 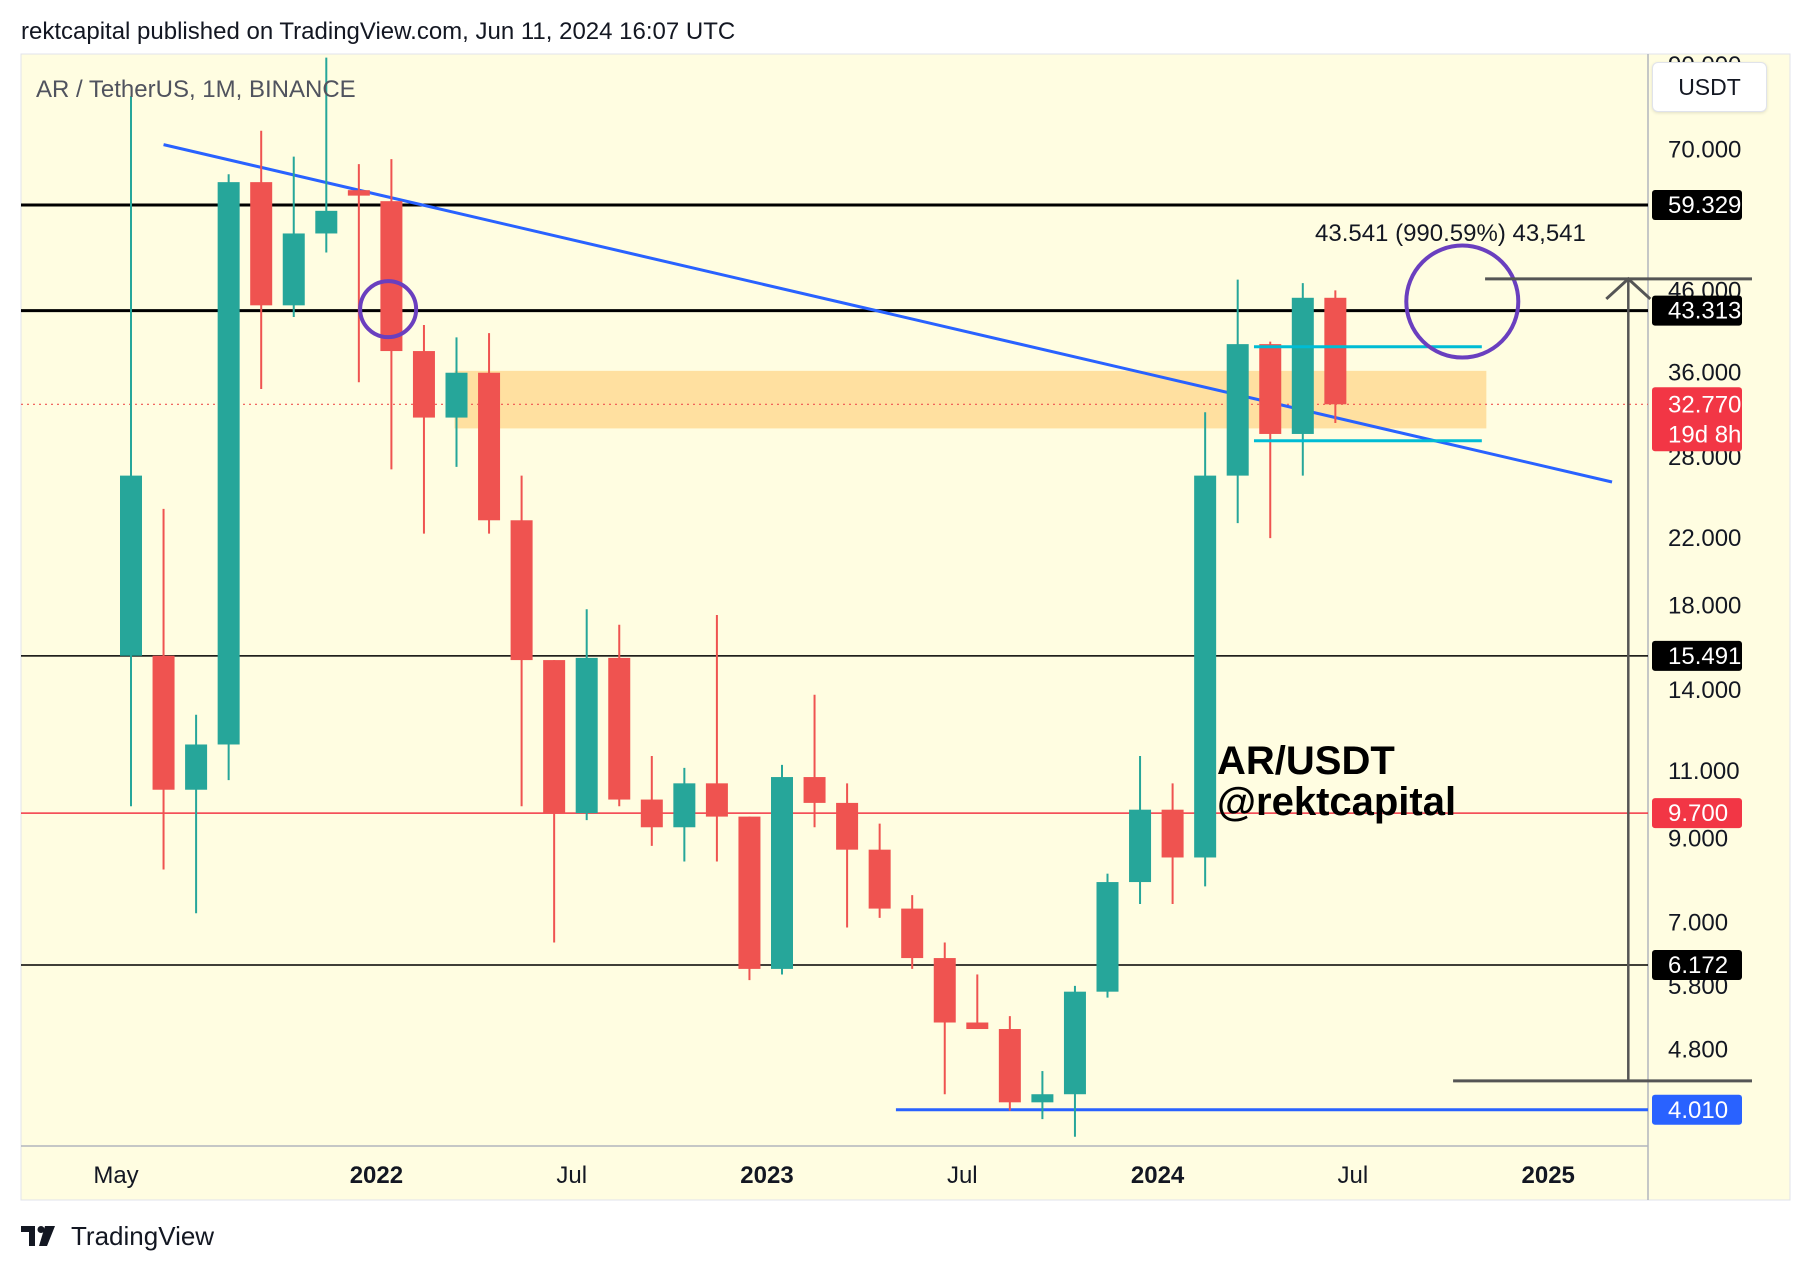 What do you see at coordinates (1628, 288) in the screenshot?
I see `projection-arrow-head` at bounding box center [1628, 288].